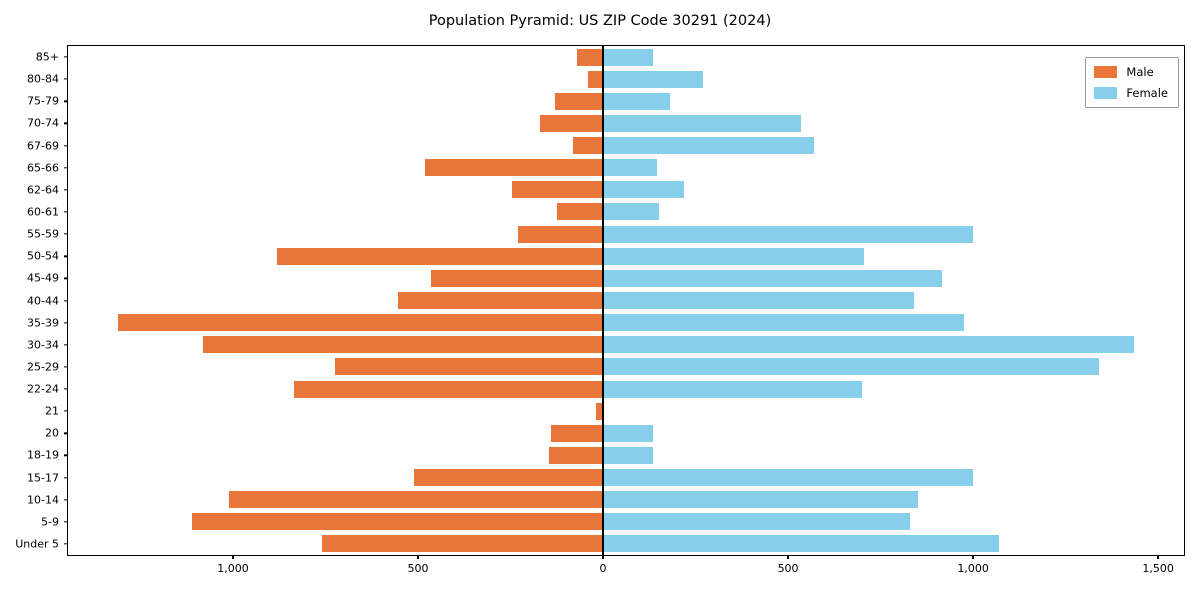 This screenshot has height=600, width=1200. What do you see at coordinates (1132, 82) in the screenshot?
I see `legend: Male Female` at bounding box center [1132, 82].